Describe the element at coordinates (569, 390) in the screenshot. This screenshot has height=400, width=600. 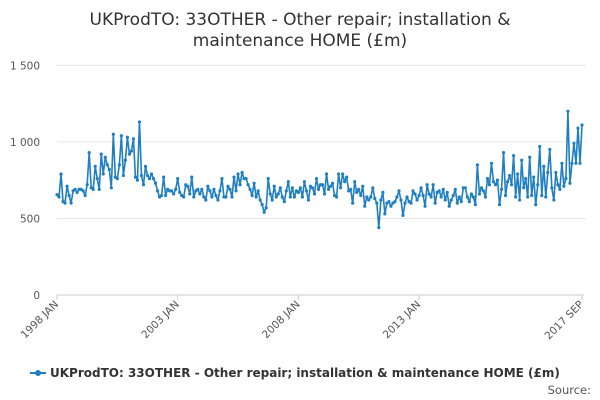
I see `source-label: Source:` at that location.